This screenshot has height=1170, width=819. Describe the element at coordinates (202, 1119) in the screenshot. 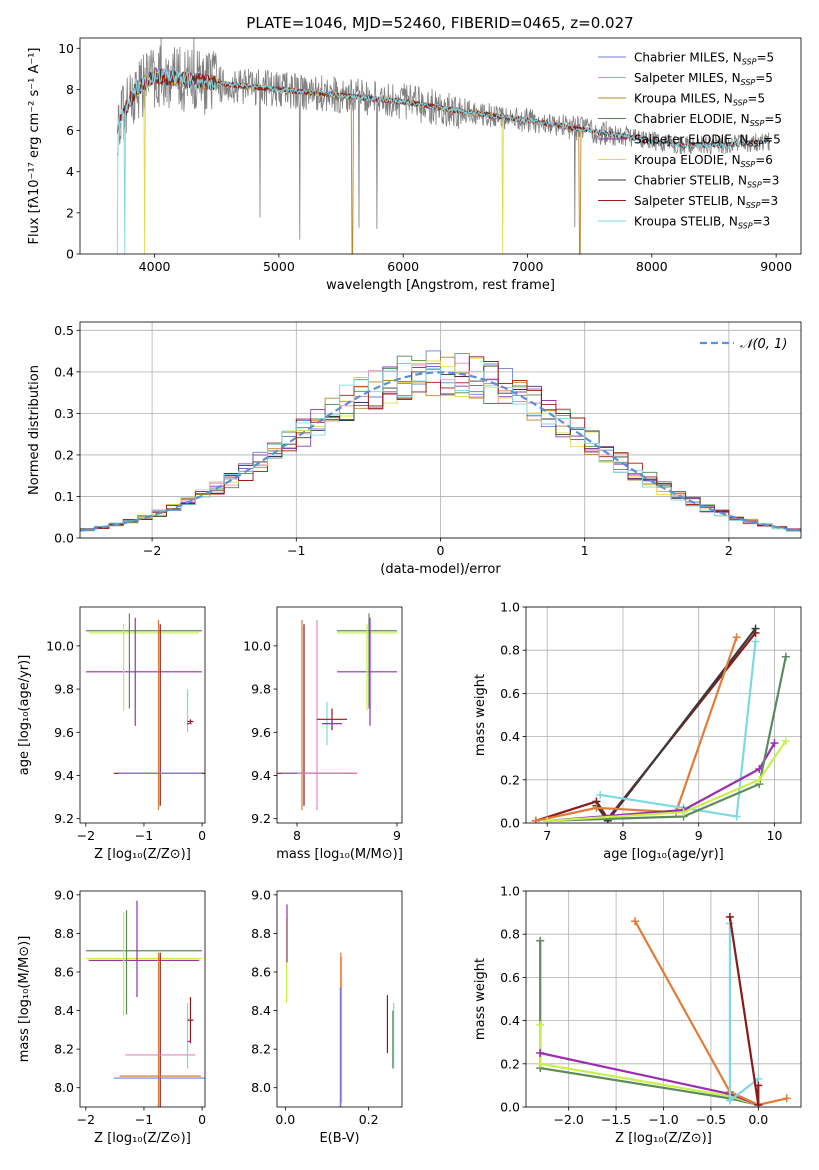

I see `x-tick-label: 0` at that location.